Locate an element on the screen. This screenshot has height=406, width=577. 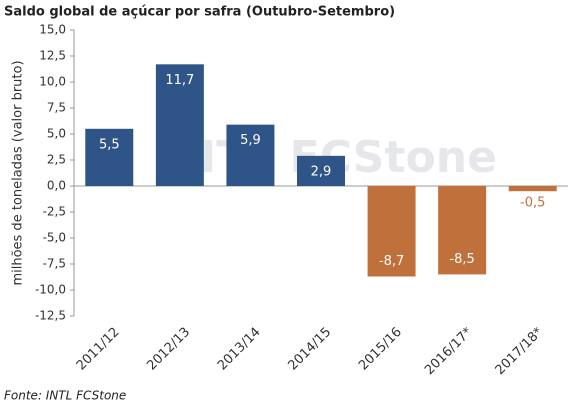
y-tick-label: 0,0 is located at coordinates (56, 186).